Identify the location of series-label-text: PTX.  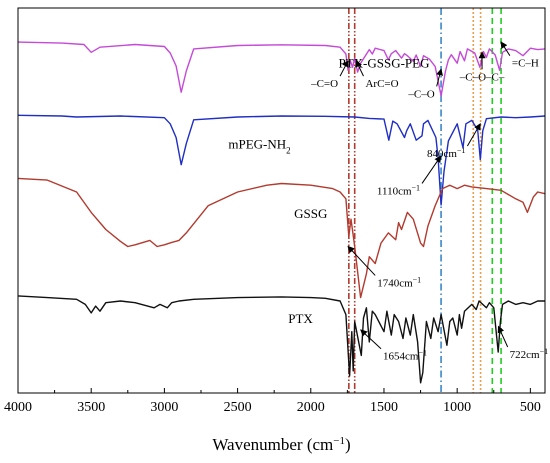
(300, 318).